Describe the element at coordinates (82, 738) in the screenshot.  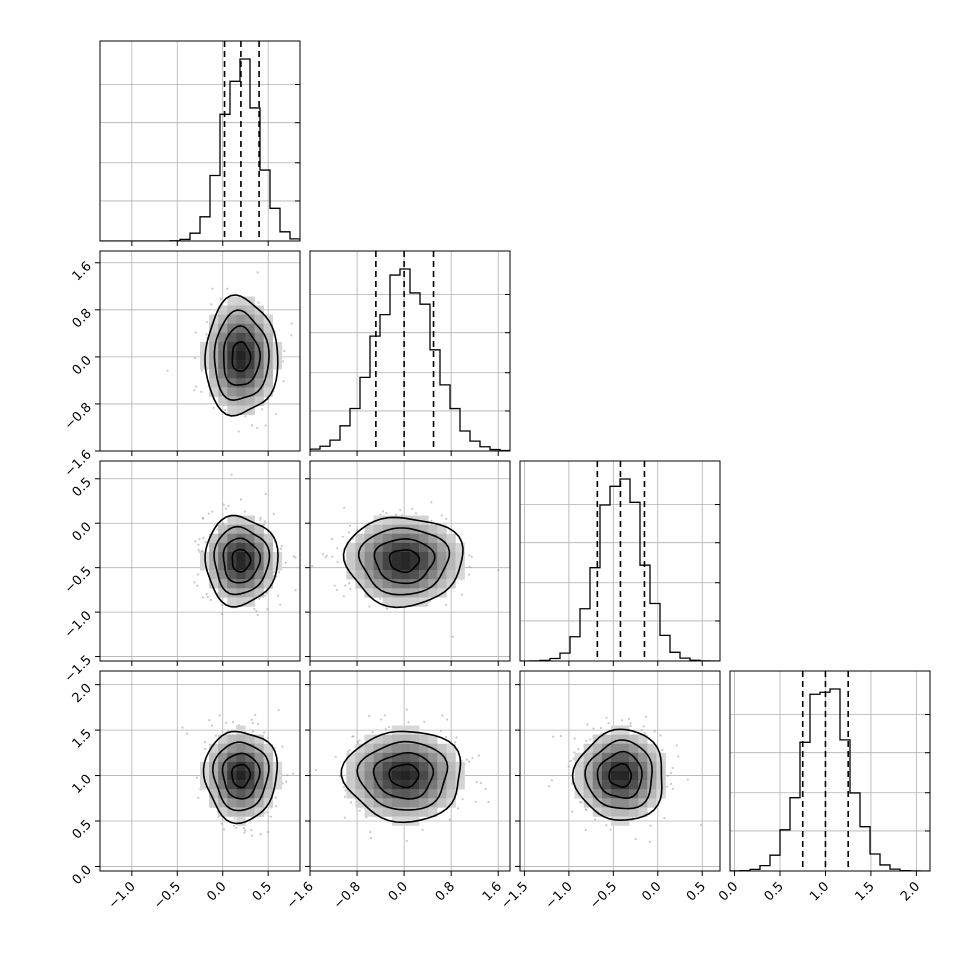
I see `ytick-label-3-3: 1.5` at that location.